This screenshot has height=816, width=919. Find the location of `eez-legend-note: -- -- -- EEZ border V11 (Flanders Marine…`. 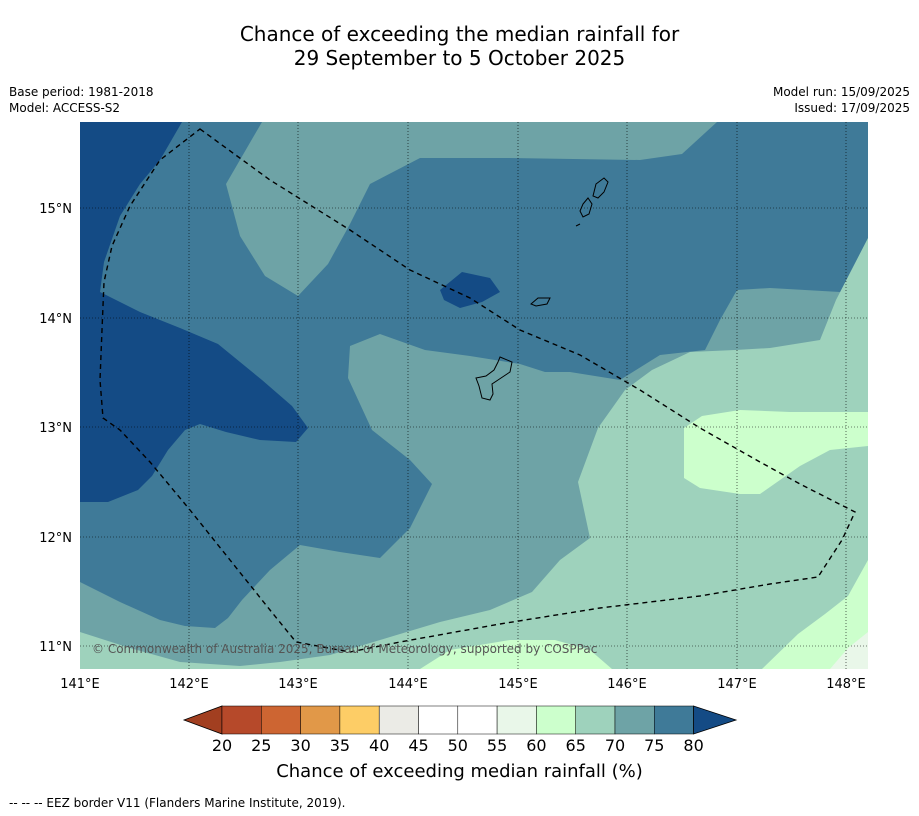

eez-legend-note: -- -- -- EEZ border V11 (Flanders Marine… is located at coordinates (177, 803).